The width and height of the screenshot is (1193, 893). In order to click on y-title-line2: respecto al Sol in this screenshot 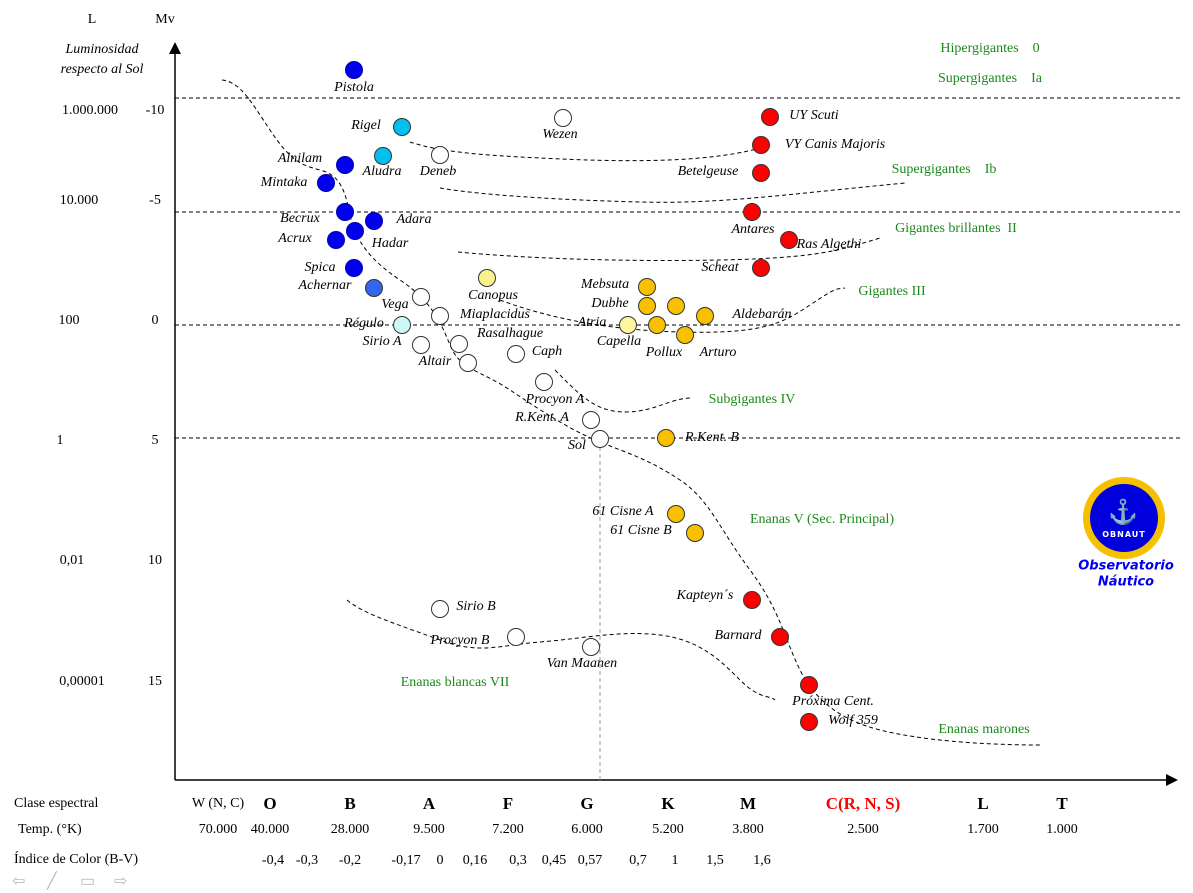, I will do `click(102, 69)`.